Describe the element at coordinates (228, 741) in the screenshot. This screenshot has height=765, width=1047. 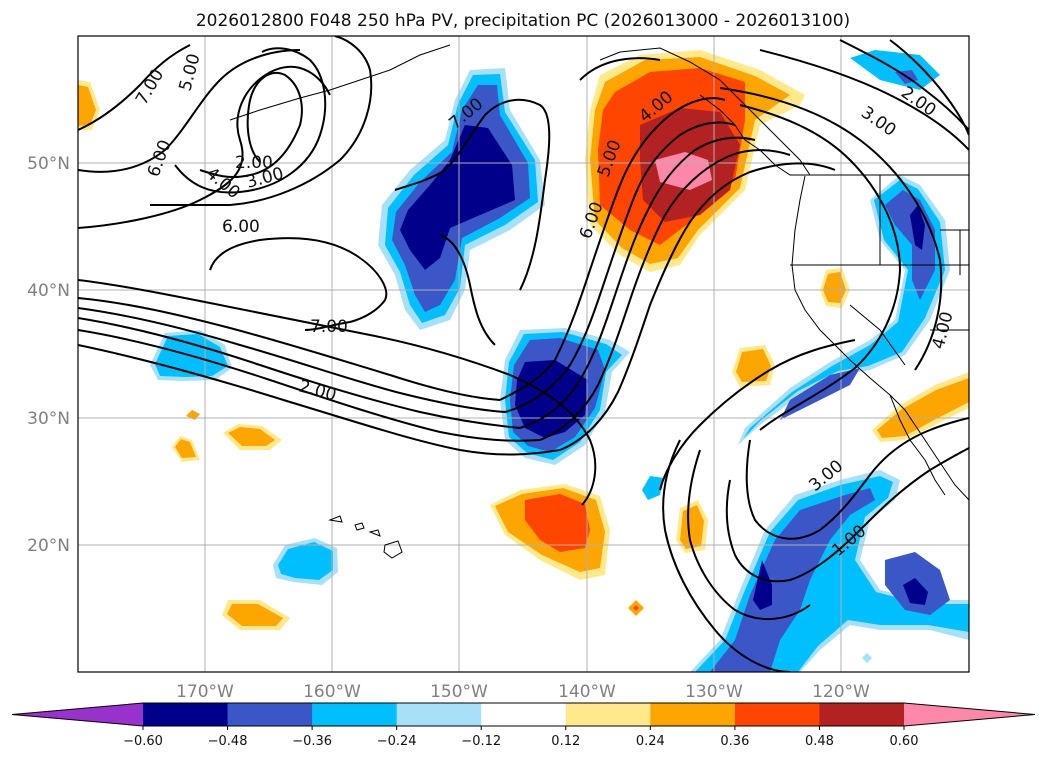
I see `colorbar-tick-label: −0.48` at that location.